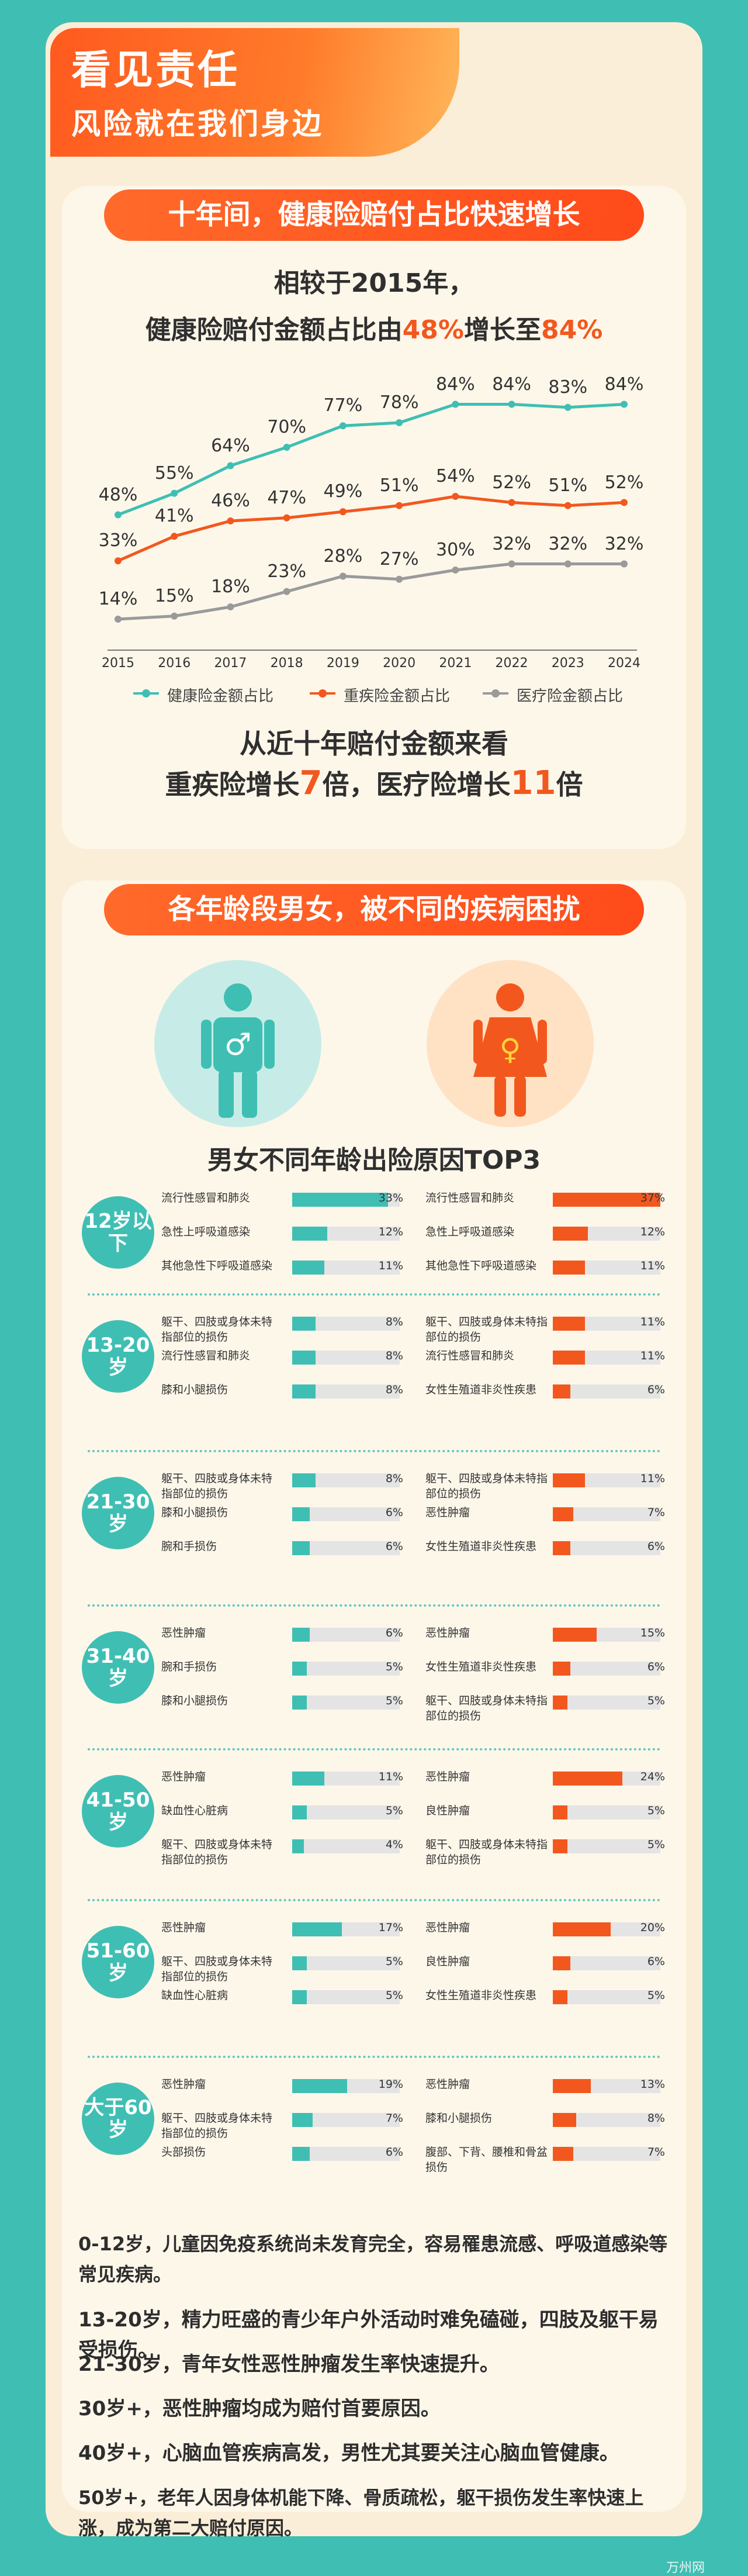 The width and height of the screenshot is (748, 2576). What do you see at coordinates (230, 664) in the screenshot?
I see `year-tick: 2017` at bounding box center [230, 664].